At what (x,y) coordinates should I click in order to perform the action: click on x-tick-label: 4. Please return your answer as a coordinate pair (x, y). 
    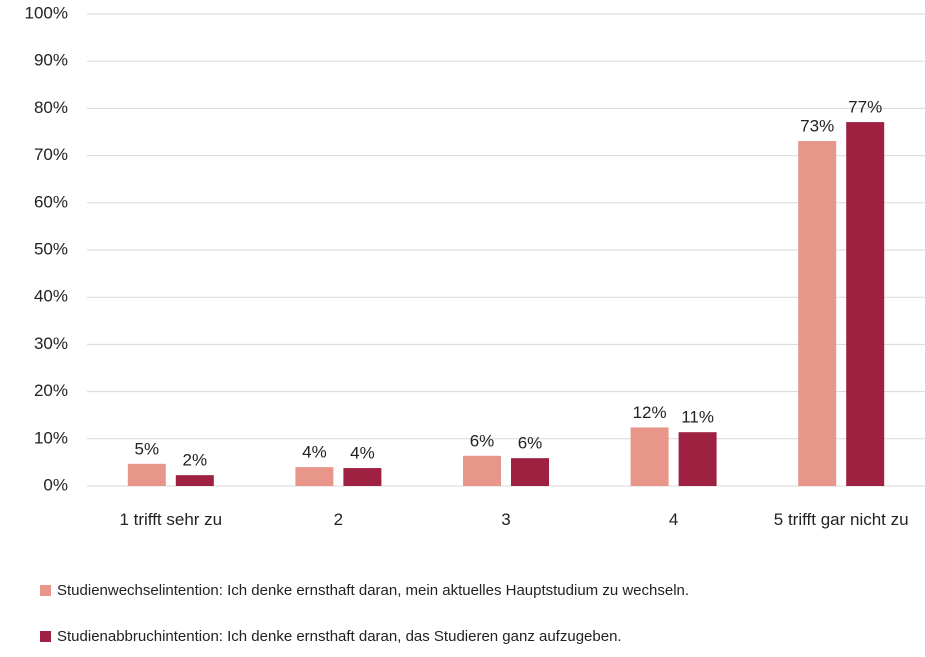
    Looking at the image, I should click on (673, 519).